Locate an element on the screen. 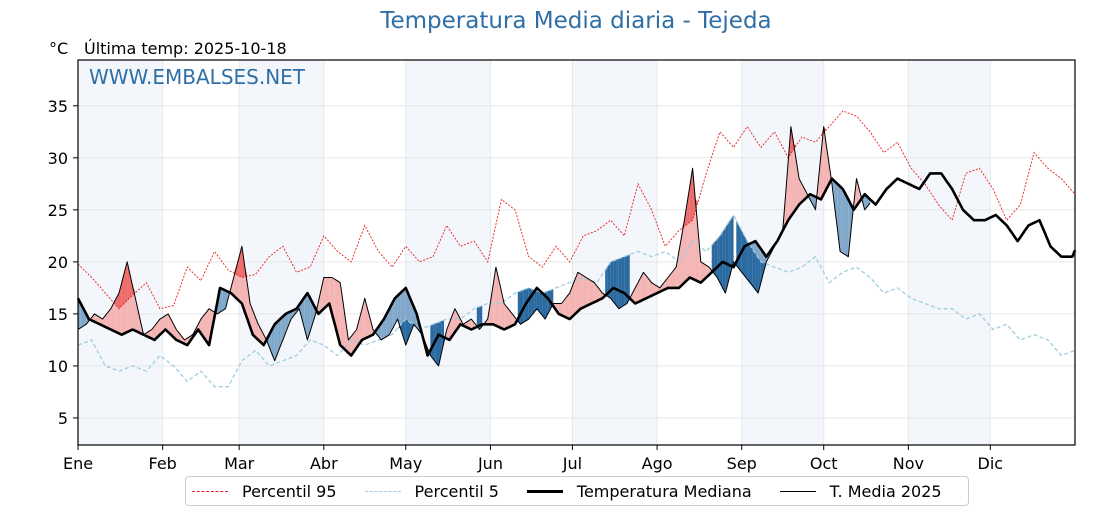  legend-label: Percentil 5 is located at coordinates (456, 491).